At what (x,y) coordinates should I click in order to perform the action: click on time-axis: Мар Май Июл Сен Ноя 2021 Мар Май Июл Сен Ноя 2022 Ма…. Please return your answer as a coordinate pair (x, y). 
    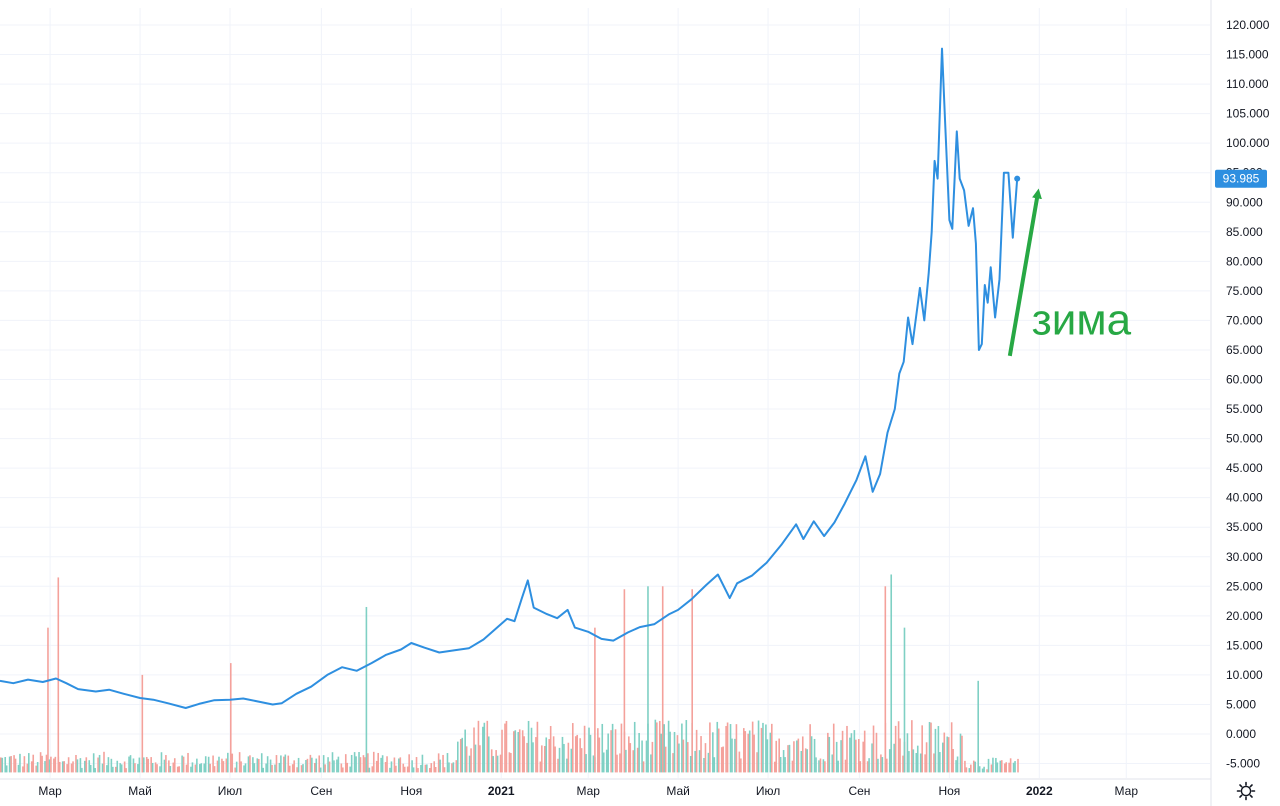
    Looking at the image, I should click on (605, 788).